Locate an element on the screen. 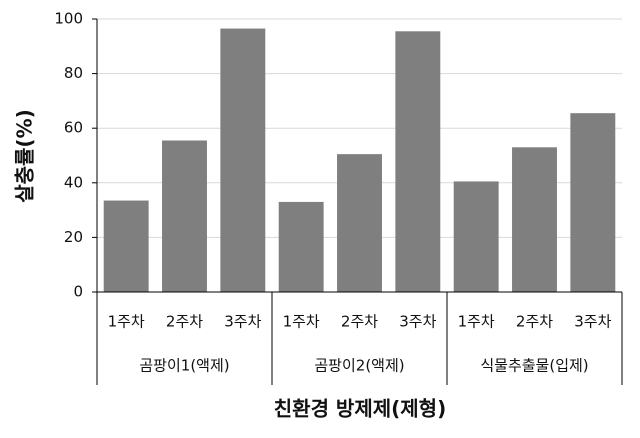  y-tick-label: 40 is located at coordinates (73, 182).